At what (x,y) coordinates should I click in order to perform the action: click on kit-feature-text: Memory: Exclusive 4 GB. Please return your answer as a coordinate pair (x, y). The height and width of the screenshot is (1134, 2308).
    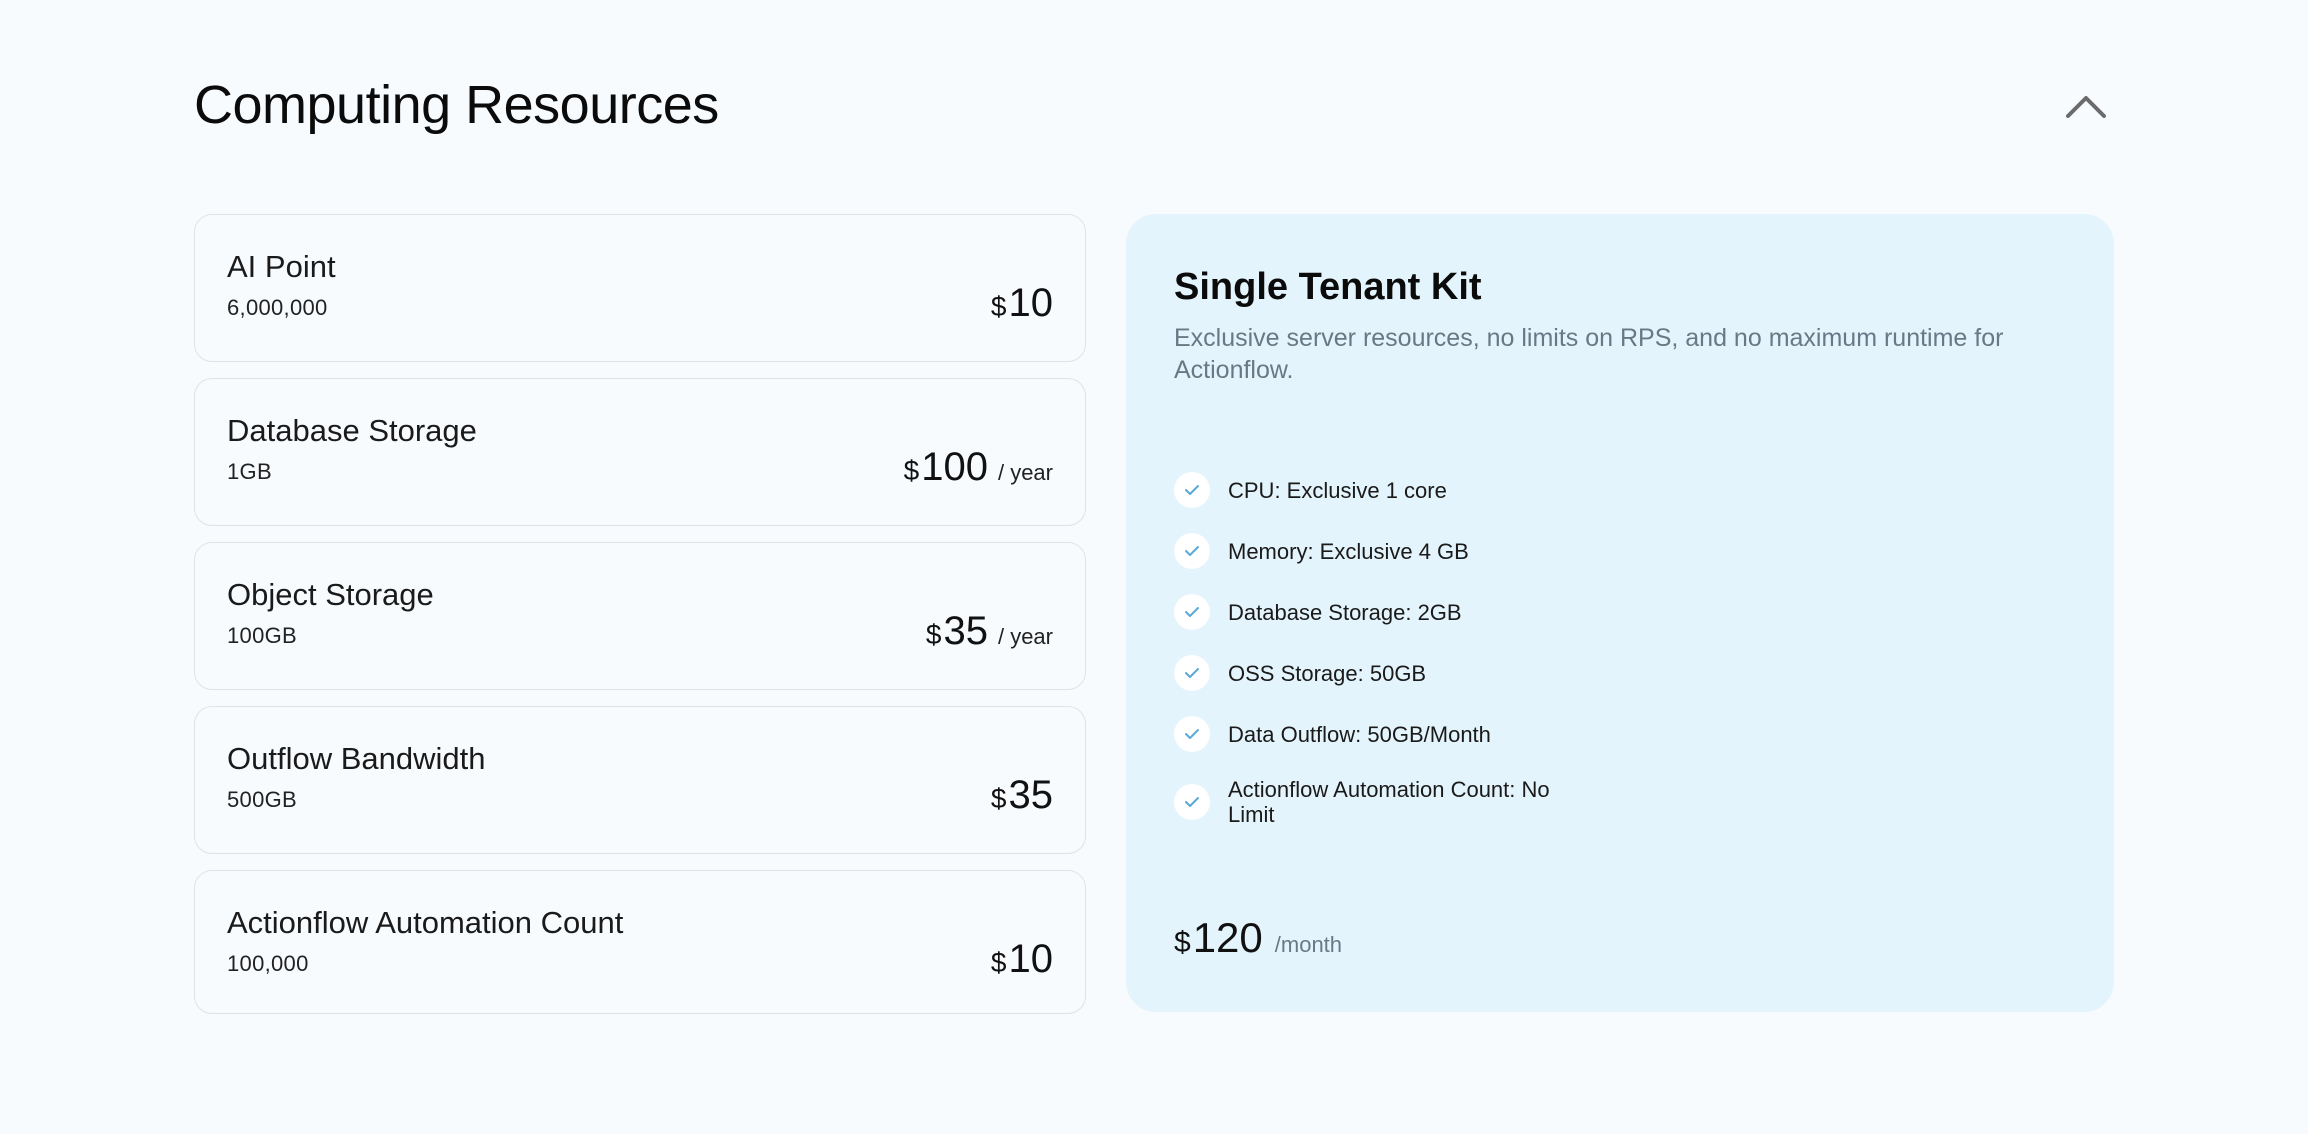
    Looking at the image, I should click on (1348, 551).